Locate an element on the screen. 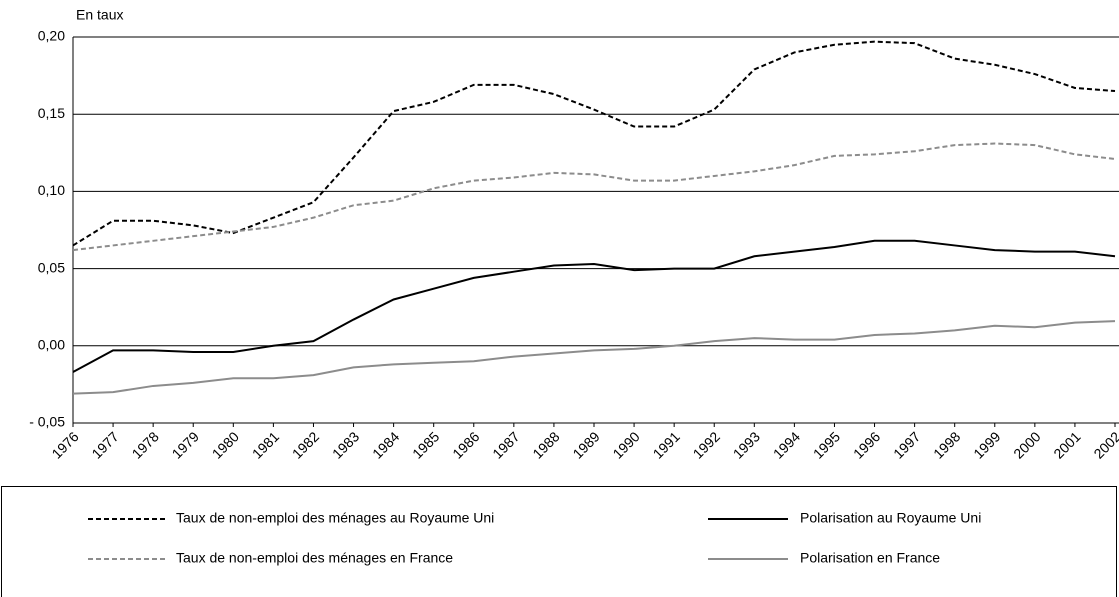 The width and height of the screenshot is (1119, 597). x-tick-label: 1976 is located at coordinates (64, 444).